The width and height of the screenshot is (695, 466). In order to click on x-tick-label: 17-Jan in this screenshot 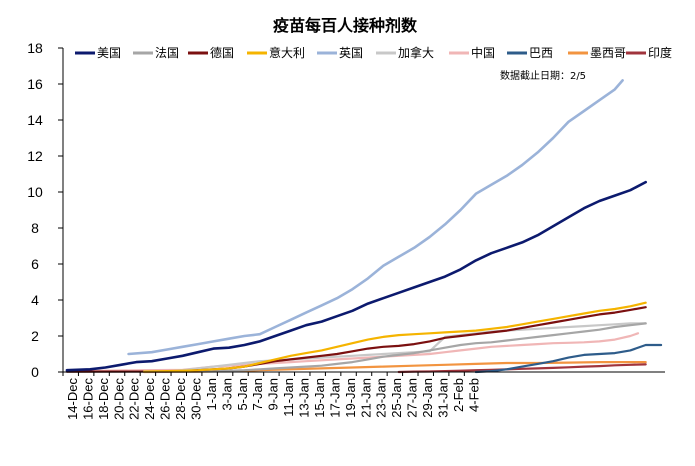, I will do `click(334, 398)`.